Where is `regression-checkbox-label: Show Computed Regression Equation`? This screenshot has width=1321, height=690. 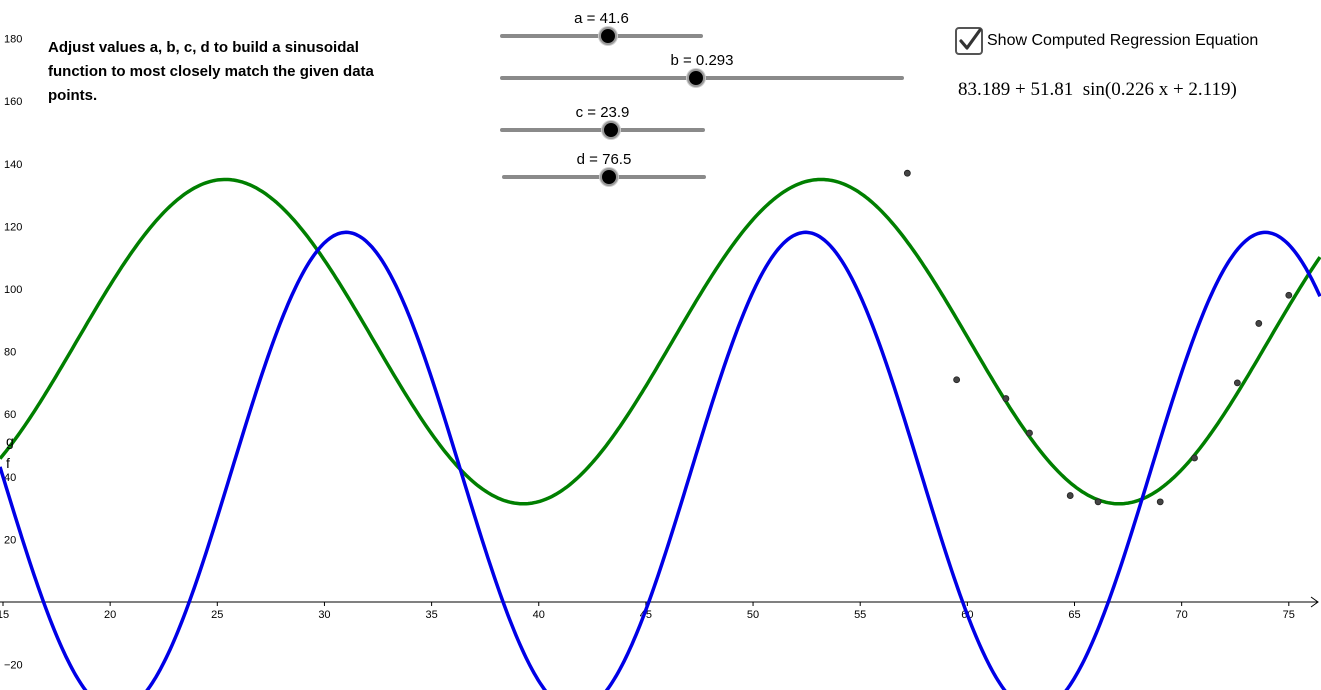 regression-checkbox-label: Show Computed Regression Equation is located at coordinates (1123, 40).